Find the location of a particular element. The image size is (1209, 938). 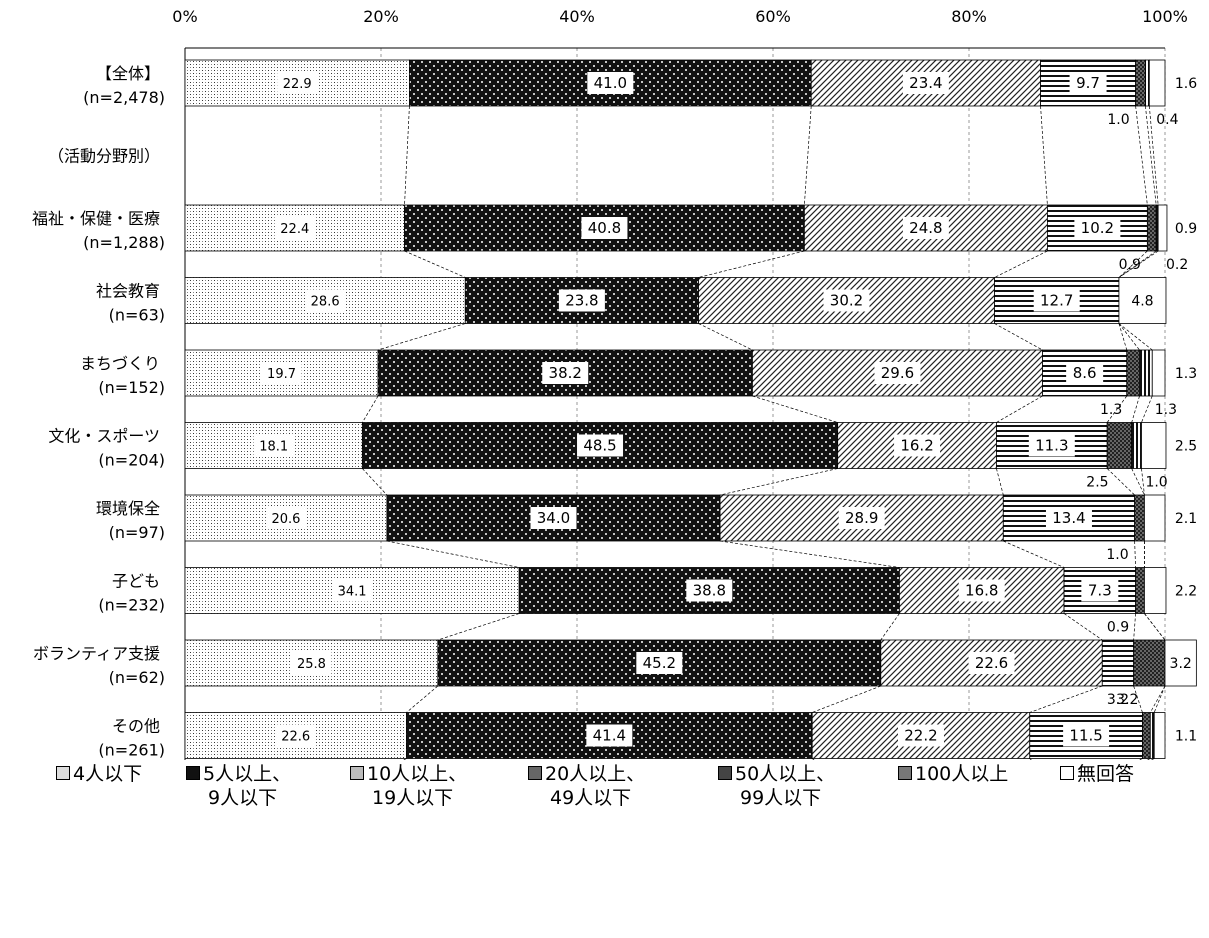

data-label: 13.4 is located at coordinates (1068, 518).